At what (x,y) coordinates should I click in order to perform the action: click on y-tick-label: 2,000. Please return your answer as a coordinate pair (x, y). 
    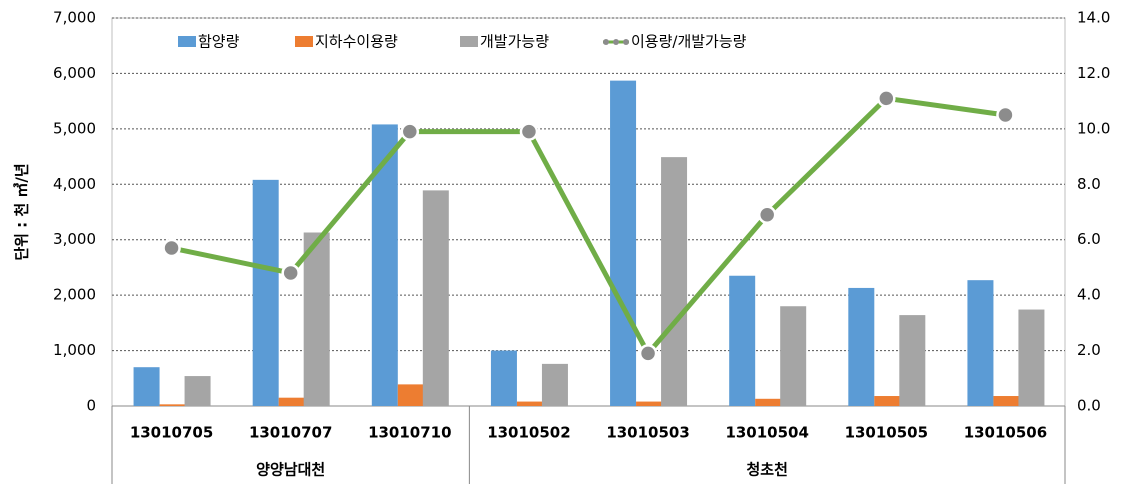
    Looking at the image, I should click on (74, 295).